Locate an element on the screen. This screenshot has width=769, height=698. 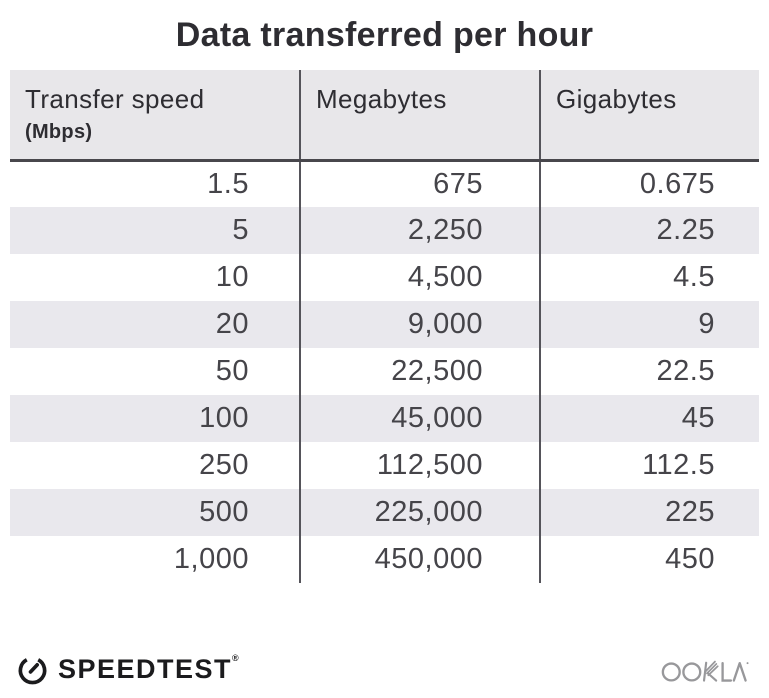
table-row: 1,000 450,000 450 is located at coordinates (384, 559).